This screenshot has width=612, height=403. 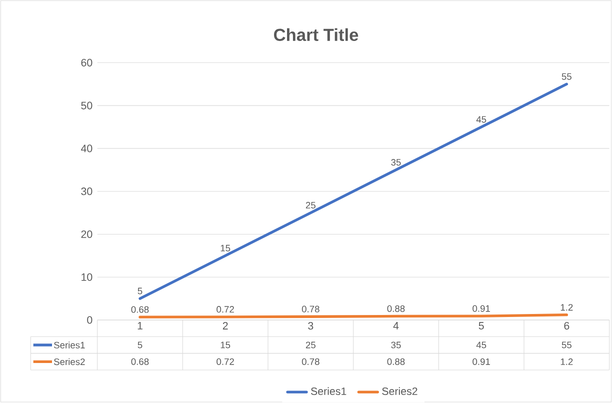 What do you see at coordinates (311, 326) in the screenshot?
I see `x-tick-label: 3` at bounding box center [311, 326].